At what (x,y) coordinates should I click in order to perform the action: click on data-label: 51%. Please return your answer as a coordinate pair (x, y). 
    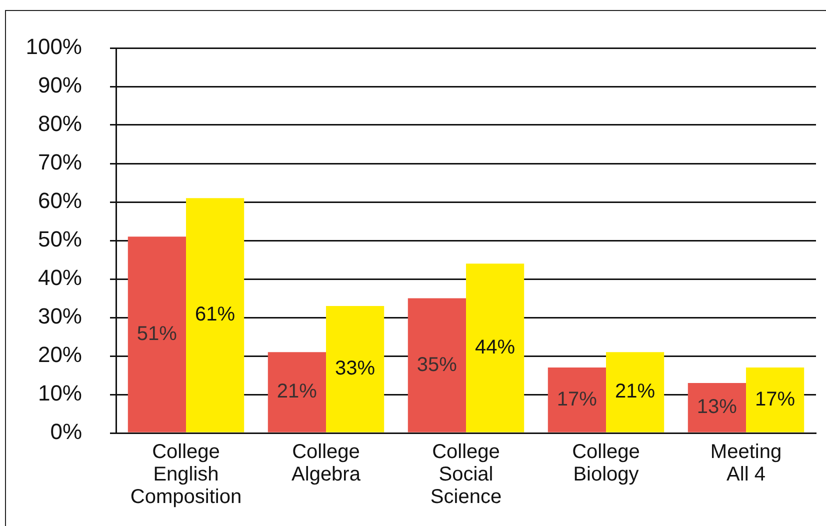
    Looking at the image, I should click on (157, 333).